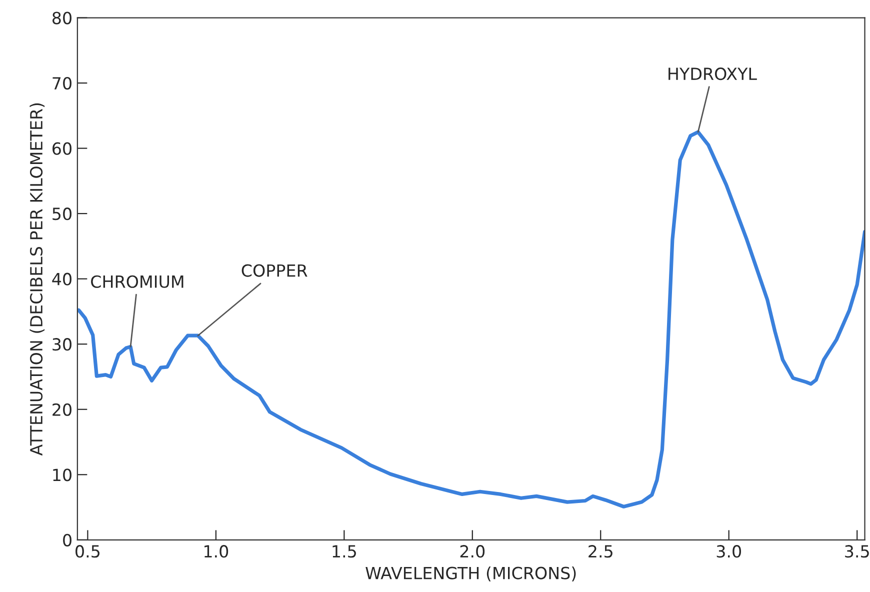  I want to click on x-tick-label: 1.0, so click(216, 551).